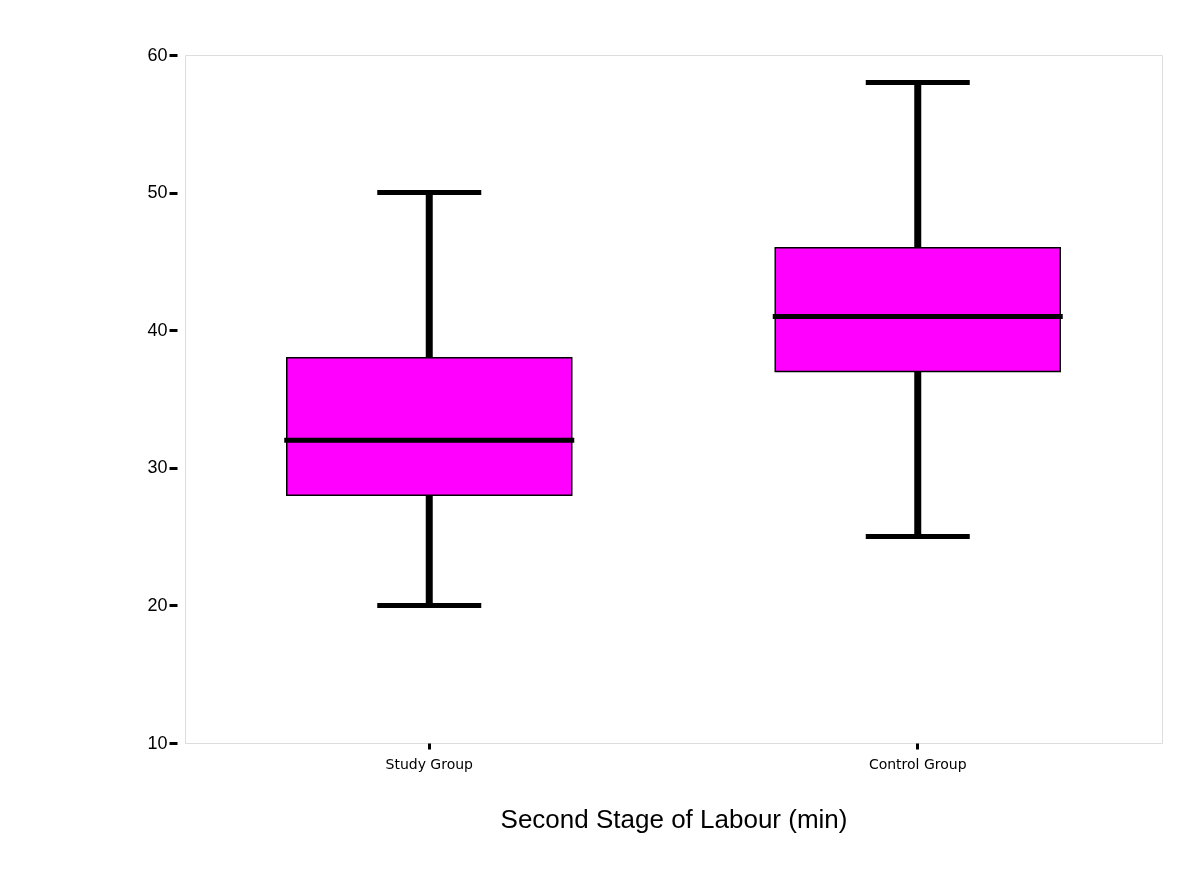 The height and width of the screenshot is (888, 1197). What do you see at coordinates (674, 818) in the screenshot?
I see `x-axis-title: Second Stage of Labour (min)` at bounding box center [674, 818].